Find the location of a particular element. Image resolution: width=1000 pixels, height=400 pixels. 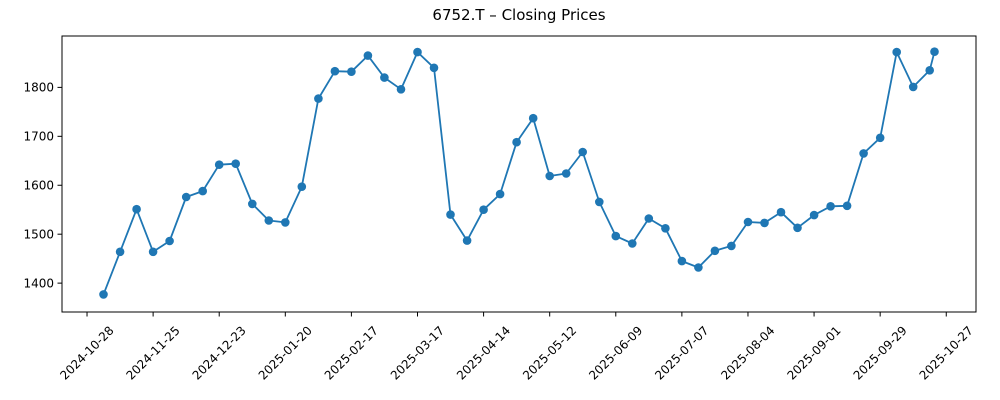

y-axis-tick-label: 1500 is located at coordinates (38, 234).